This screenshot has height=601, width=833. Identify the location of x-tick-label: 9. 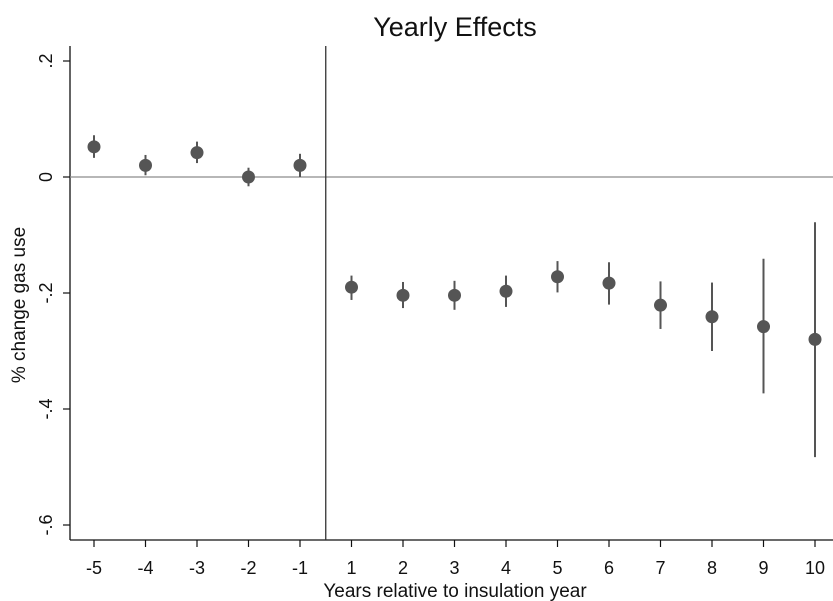
(763, 568).